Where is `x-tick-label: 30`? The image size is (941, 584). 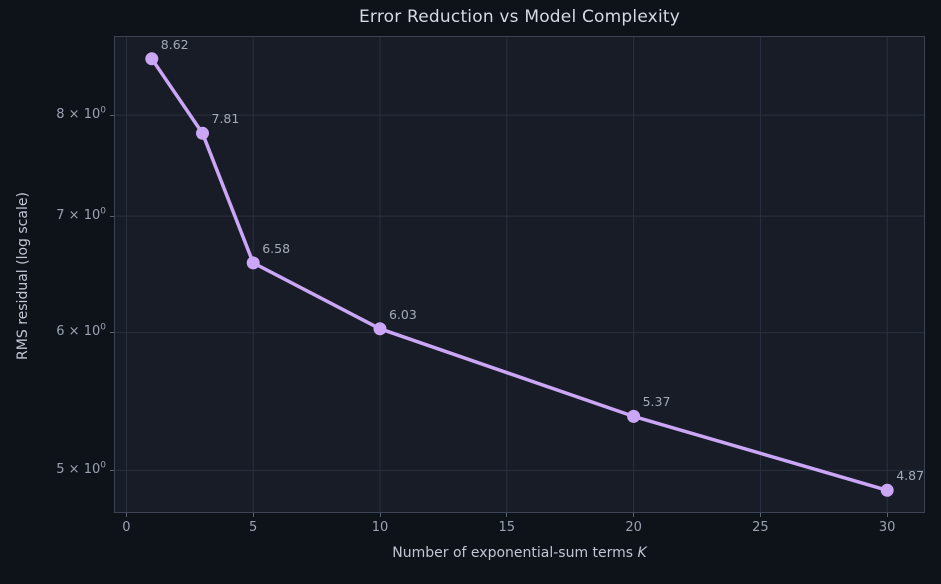
x-tick-label: 30 is located at coordinates (887, 527).